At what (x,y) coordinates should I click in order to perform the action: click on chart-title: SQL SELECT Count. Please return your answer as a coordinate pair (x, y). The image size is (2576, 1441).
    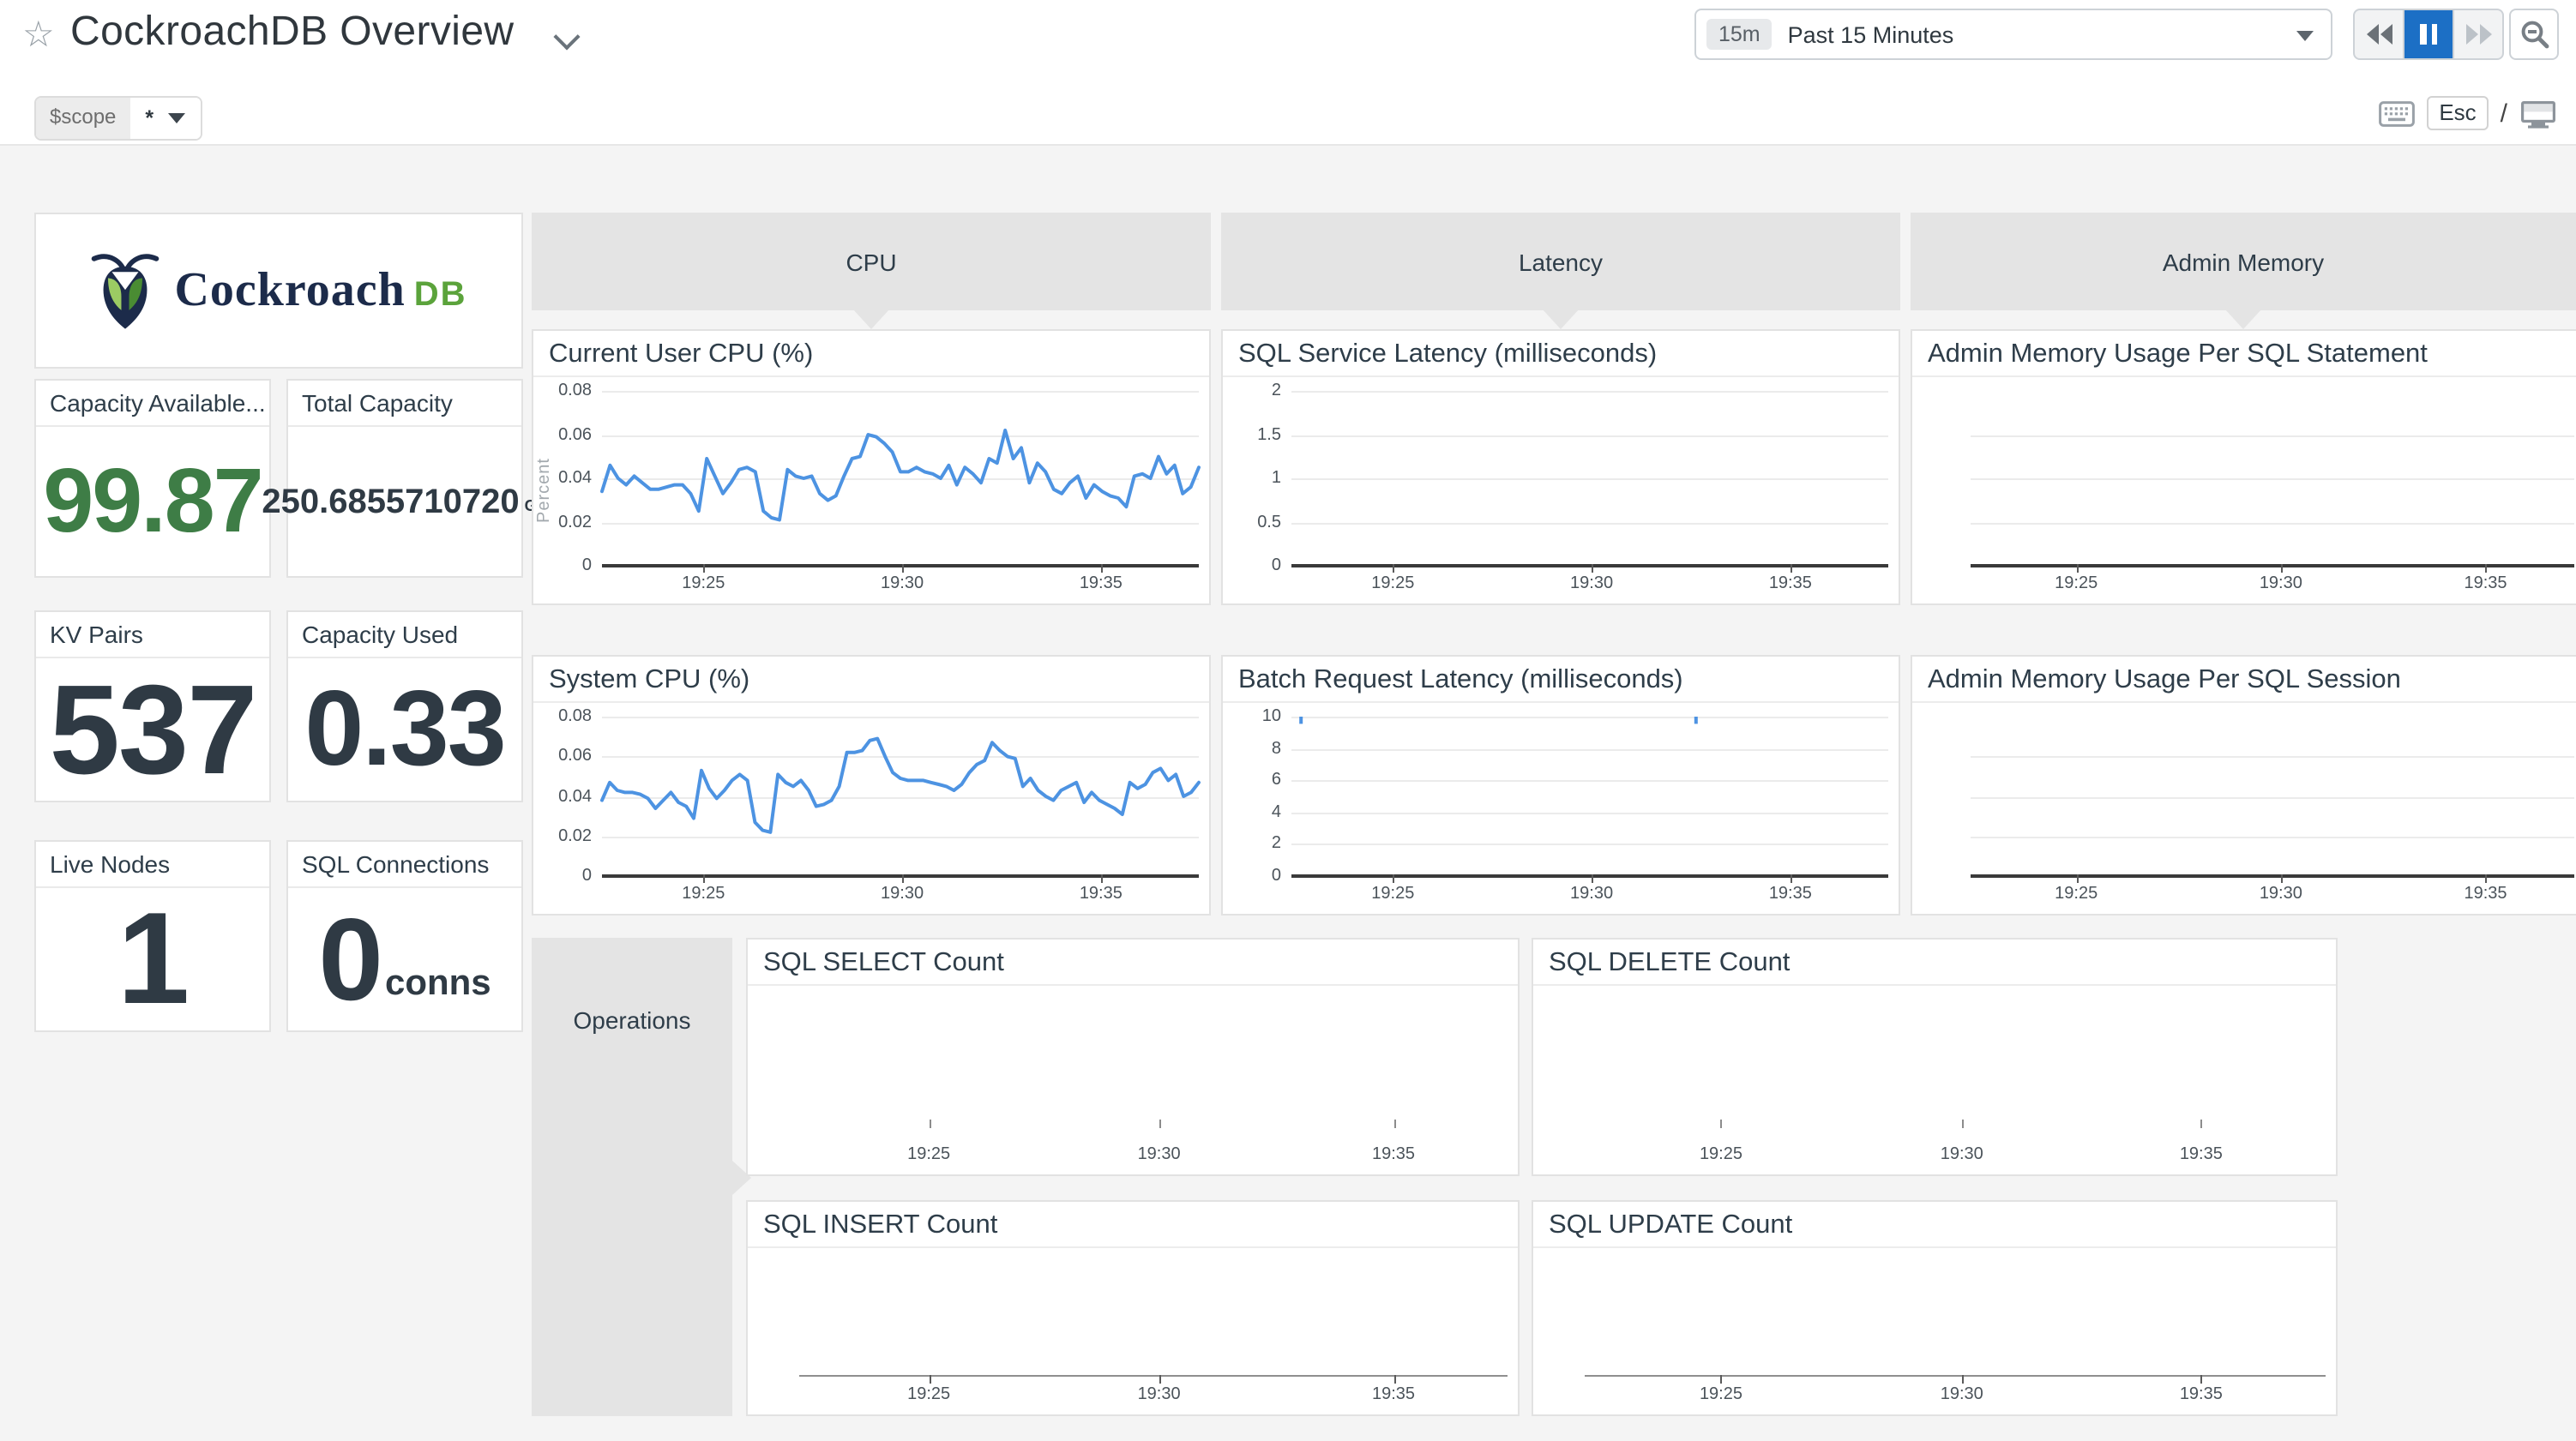
    Looking at the image, I should click on (1133, 963).